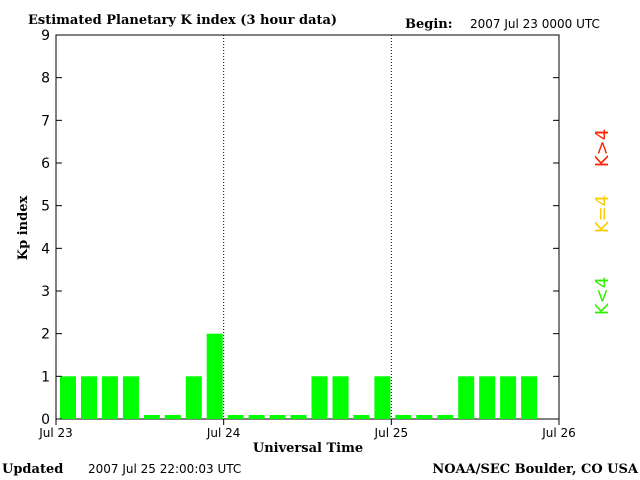 The image size is (640, 480). I want to click on updated-label: Updated, so click(32, 469).